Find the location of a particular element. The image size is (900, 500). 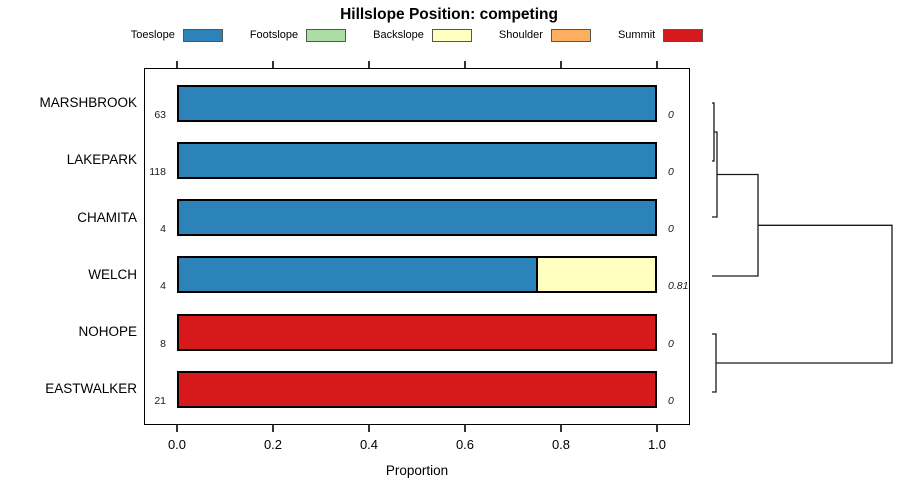

x-tick-label: 0.6 is located at coordinates (465, 444).